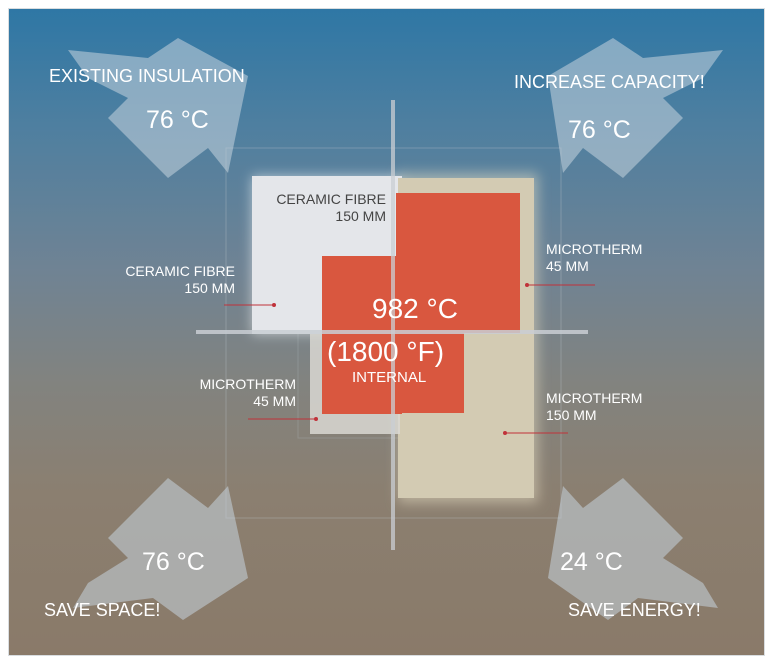  I want to click on increase-capacity-title: INCREASE CAPACITY!, so click(609, 82).